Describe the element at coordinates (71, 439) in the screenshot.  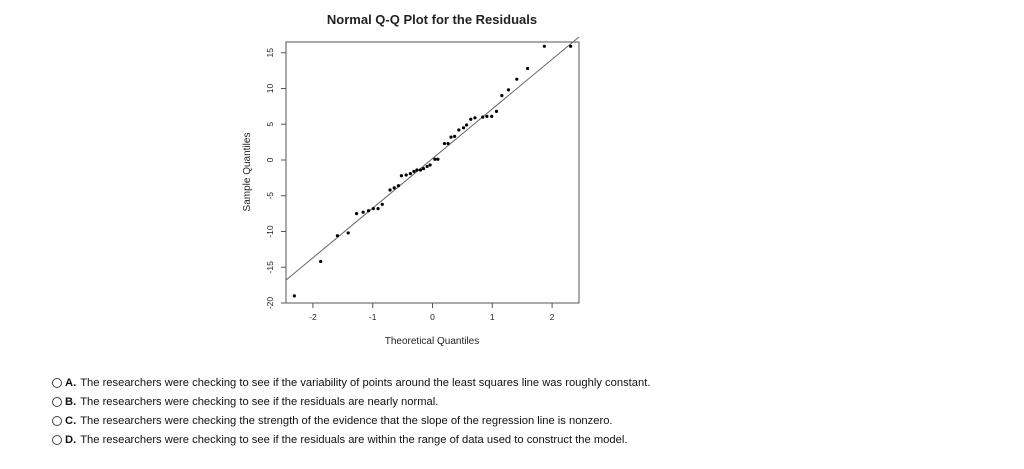
I see `option-letter: D.` at that location.